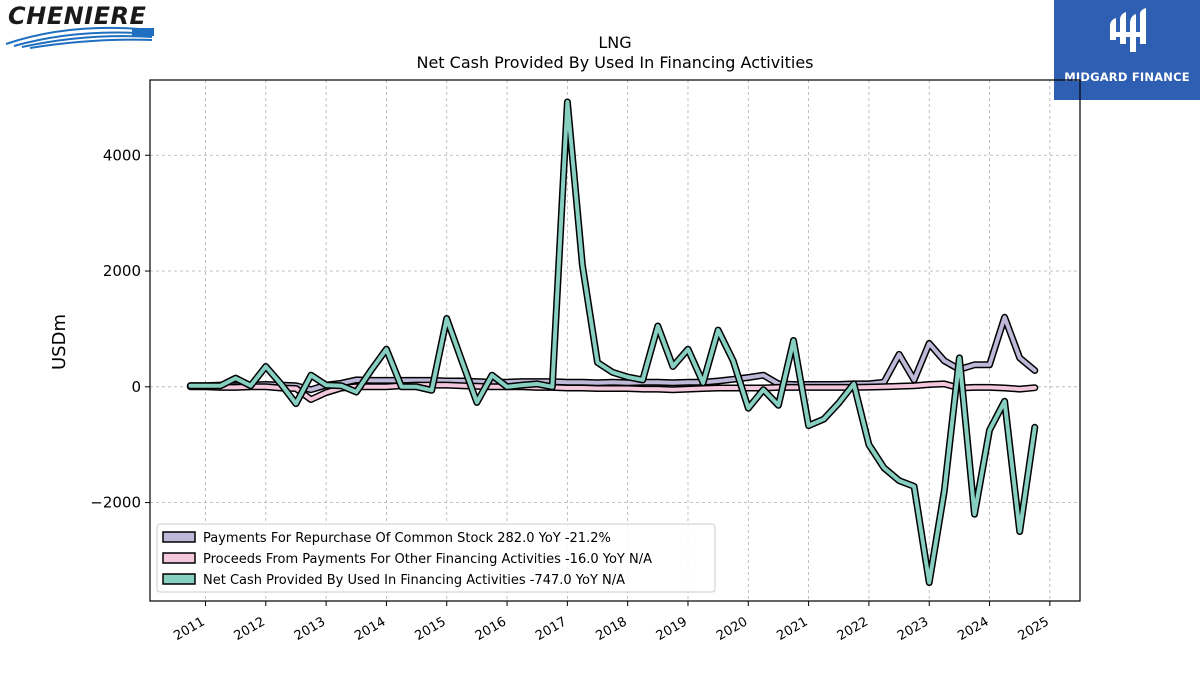 The height and width of the screenshot is (675, 1200). Describe the element at coordinates (491, 629) in the screenshot. I see `x-tick-label: 2016` at that location.